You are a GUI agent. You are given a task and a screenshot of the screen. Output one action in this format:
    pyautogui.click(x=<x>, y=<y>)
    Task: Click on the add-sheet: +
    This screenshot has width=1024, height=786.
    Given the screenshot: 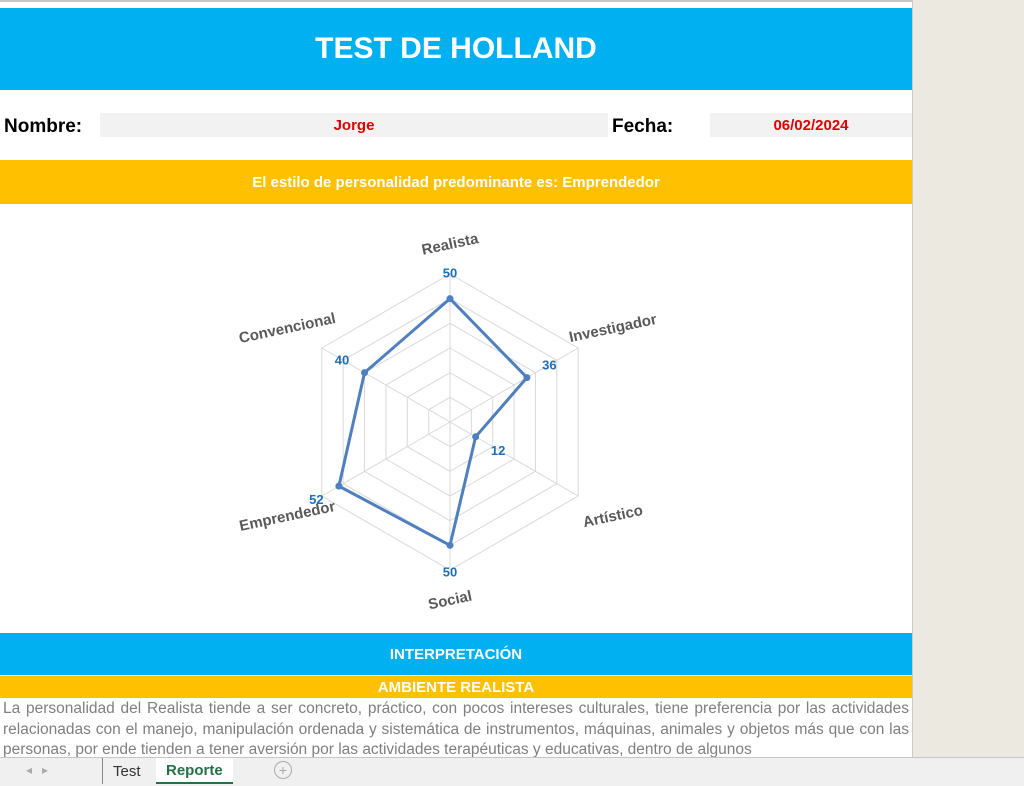 What is the action you would take?
    pyautogui.click(x=283, y=770)
    